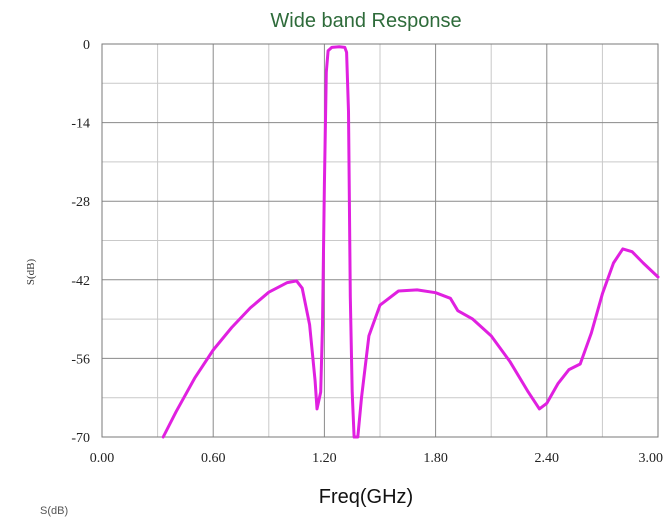 This screenshot has width=667, height=517. I want to click on y-tick-label: -28, so click(80, 202).